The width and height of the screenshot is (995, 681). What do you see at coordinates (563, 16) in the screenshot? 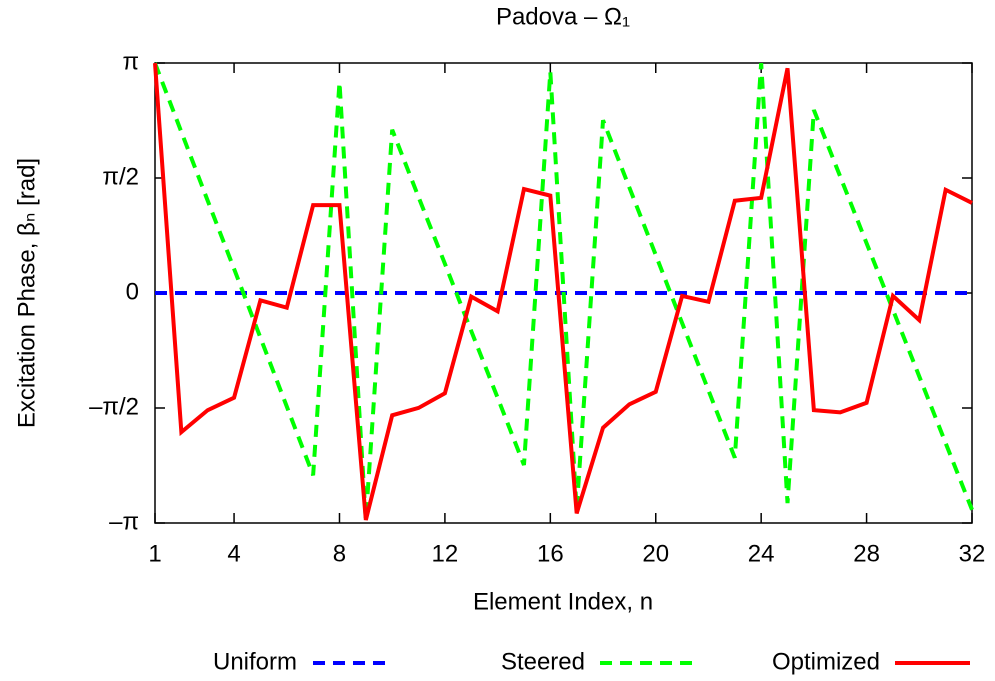
I see `chart-title: Padova – Ω₁` at bounding box center [563, 16].